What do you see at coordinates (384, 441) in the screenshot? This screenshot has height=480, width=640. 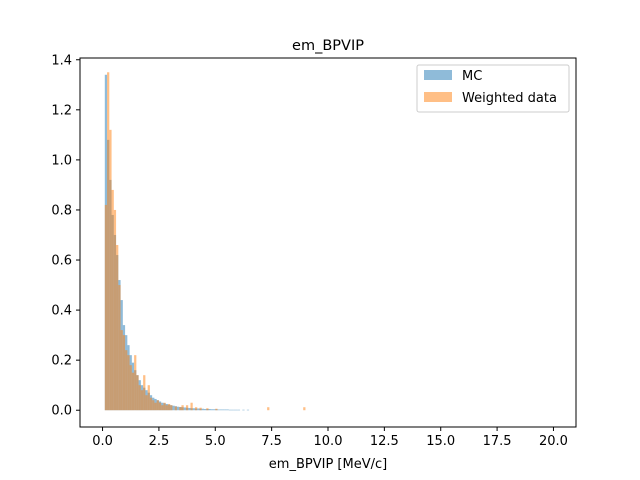 I see `x-tick-label: 12.5` at bounding box center [384, 441].